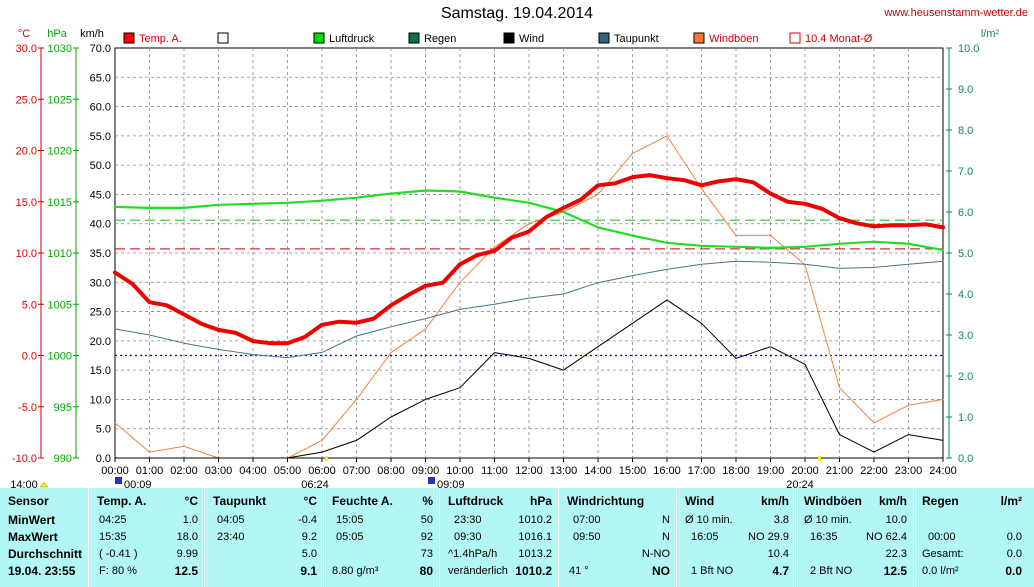 The width and height of the screenshot is (1034, 587). Describe the element at coordinates (778, 554) in the screenshot. I see `wind-avg-value: 10.4` at that location.